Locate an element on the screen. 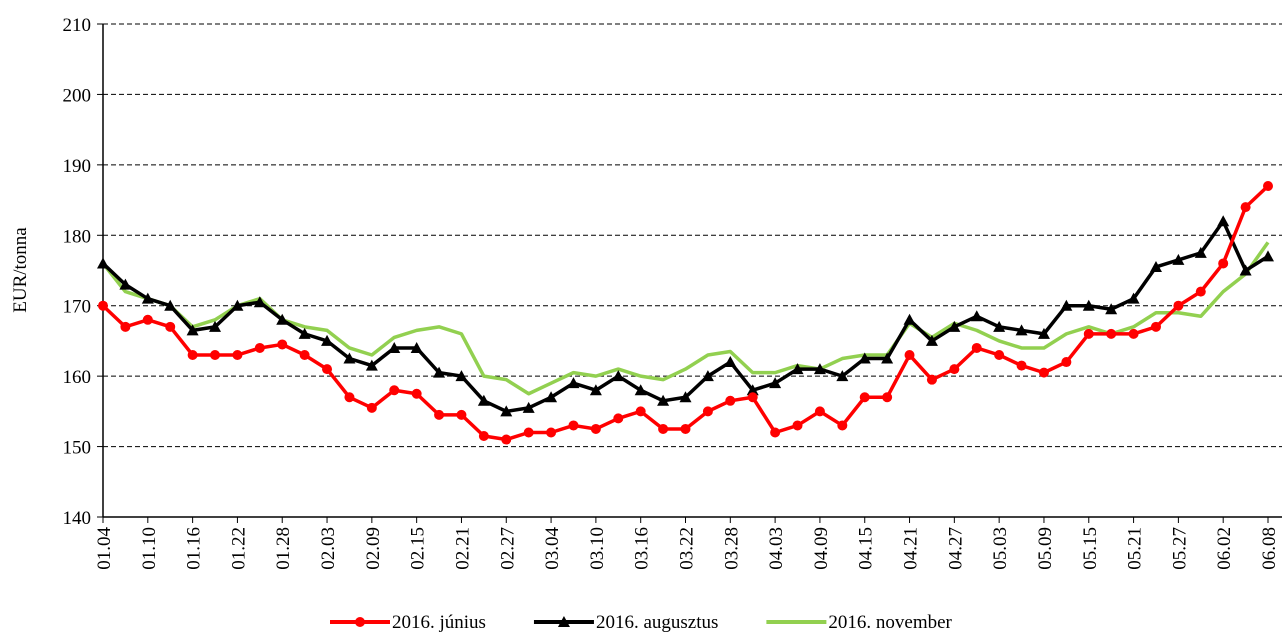 Image resolution: width=1282 pixels, height=640 pixels. x-tick-label: 04.27 is located at coordinates (955, 548).